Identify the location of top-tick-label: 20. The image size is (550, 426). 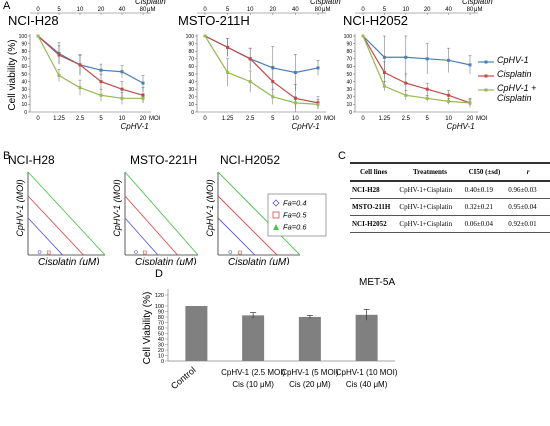
(272, 10).